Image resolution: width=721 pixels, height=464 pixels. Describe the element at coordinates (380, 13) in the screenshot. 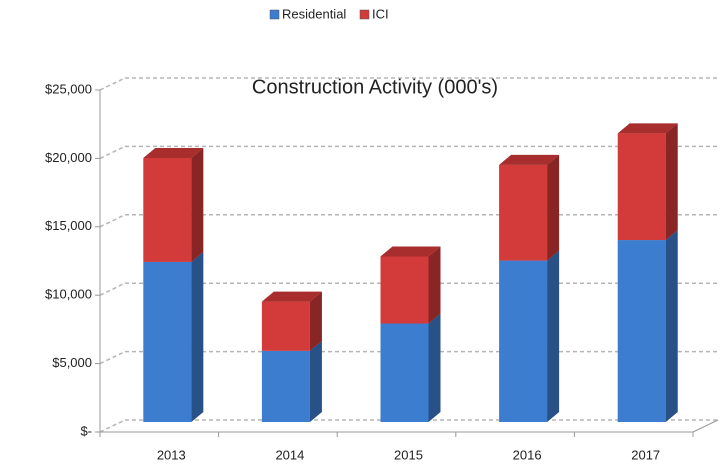

I see `legend-label: ICI` at that location.